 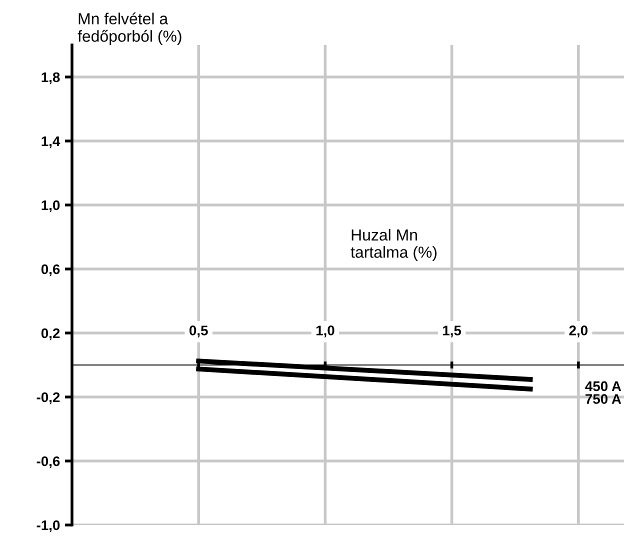 I want to click on y-tick-label: -1,0, so click(x=48, y=526).